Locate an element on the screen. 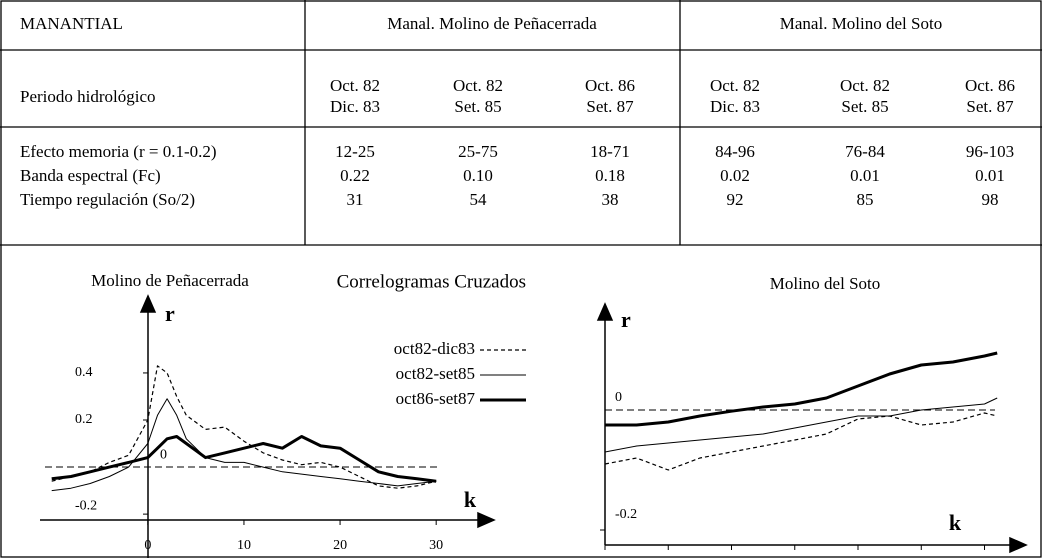 This screenshot has width=1042, height=558. legend-label: oct86-set87 is located at coordinates (436, 398).